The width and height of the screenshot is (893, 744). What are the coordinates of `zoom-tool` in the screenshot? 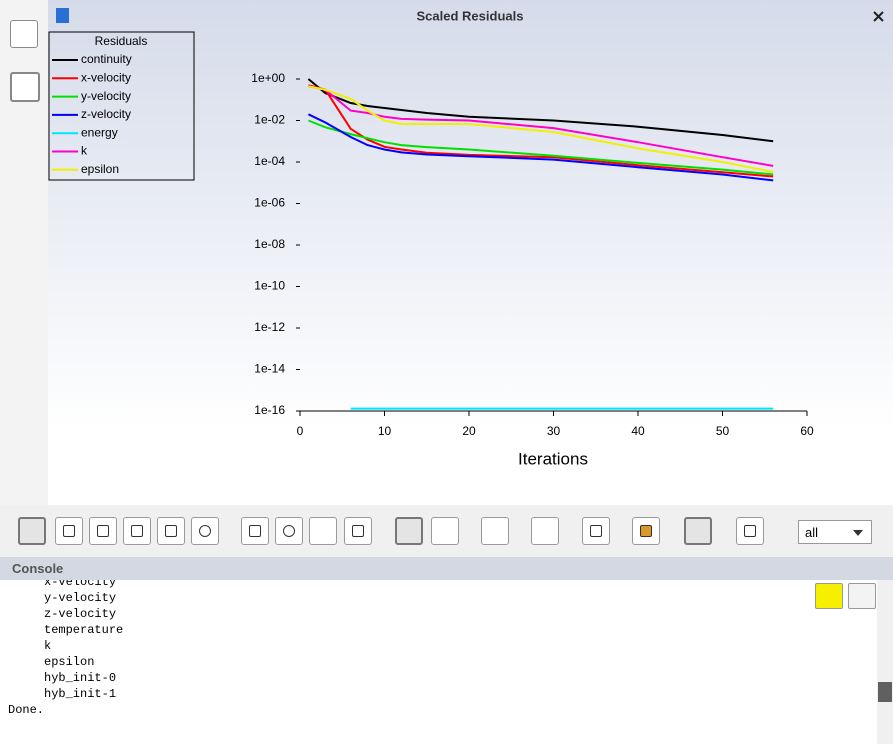 It's located at (171, 531).